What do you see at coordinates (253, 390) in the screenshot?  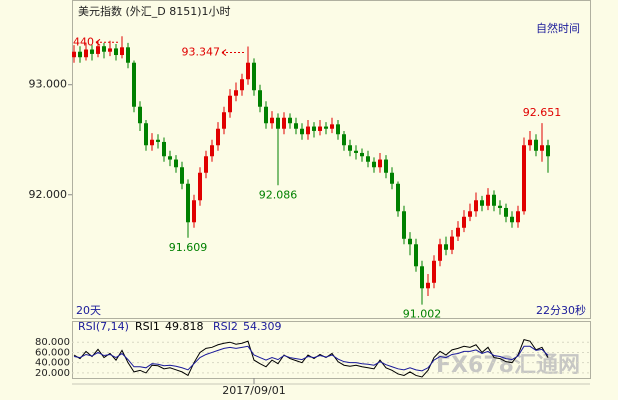 I see `x-tick-label: 2017/09/01` at bounding box center [253, 390].